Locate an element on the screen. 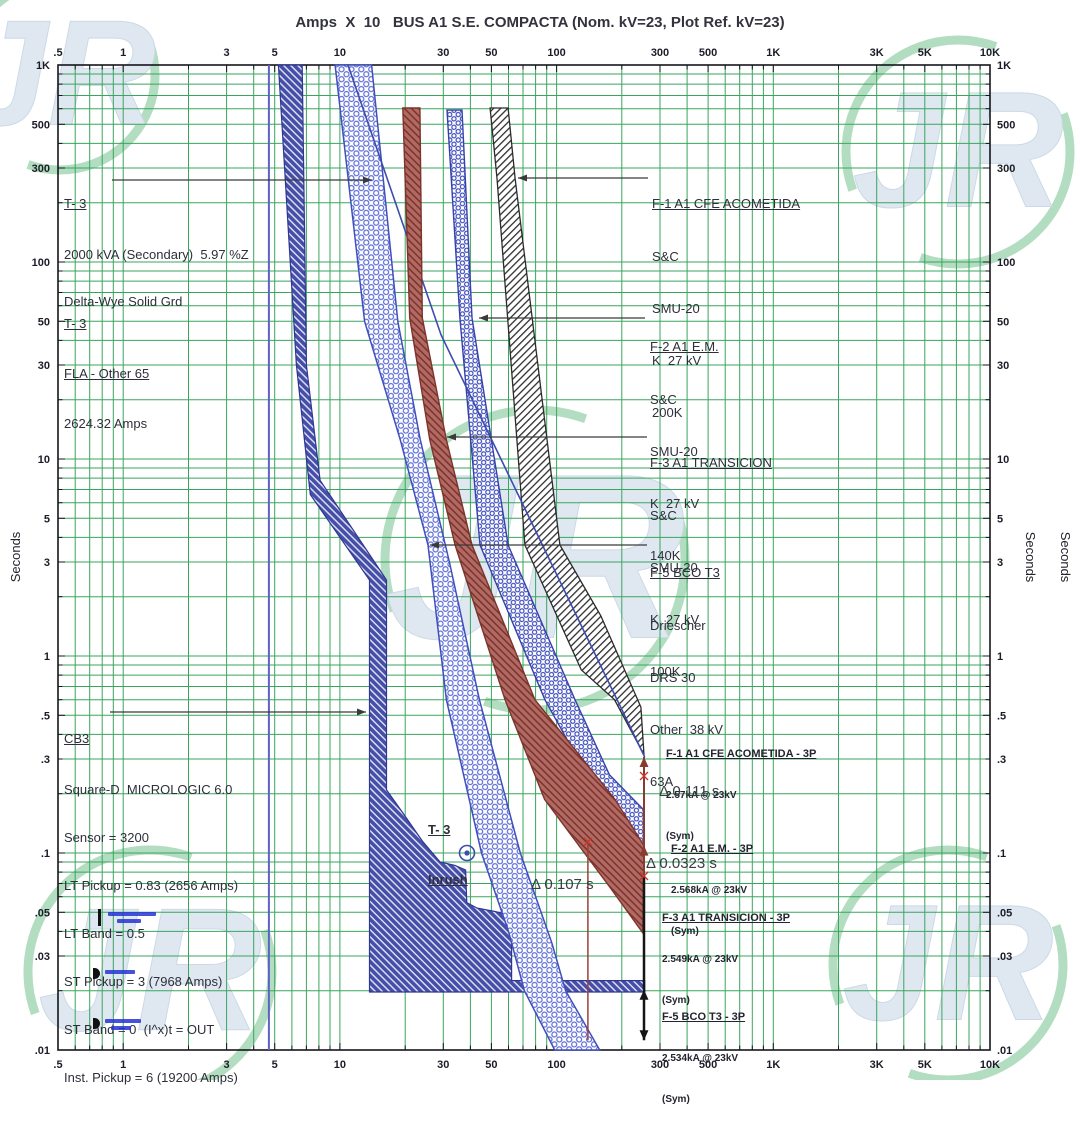 Image resolution: width=1080 pixels, height=1134 pixels. f3-line2: SMU-20 is located at coordinates (674, 567).